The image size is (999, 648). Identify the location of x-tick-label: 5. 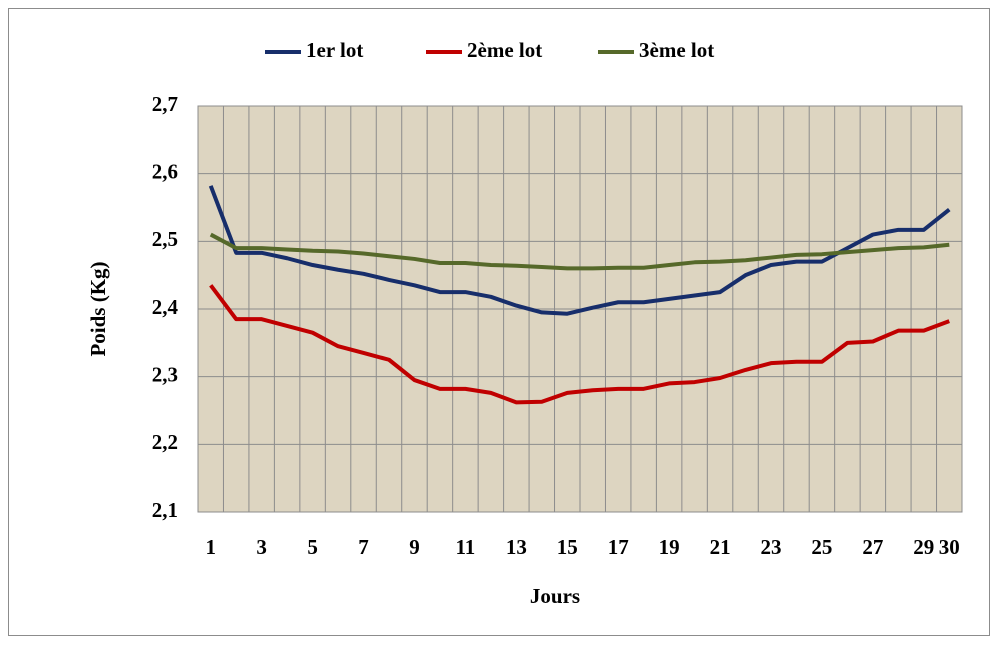
(312, 547).